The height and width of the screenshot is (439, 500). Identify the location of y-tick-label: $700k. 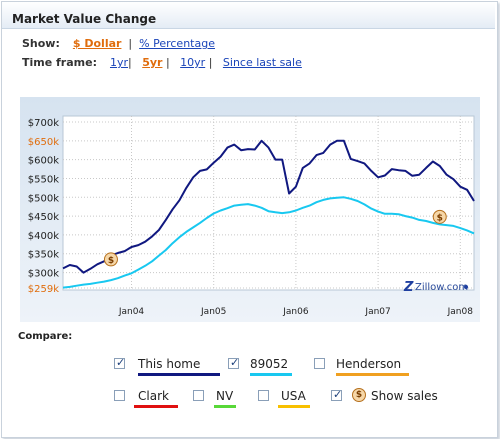
(43, 123).